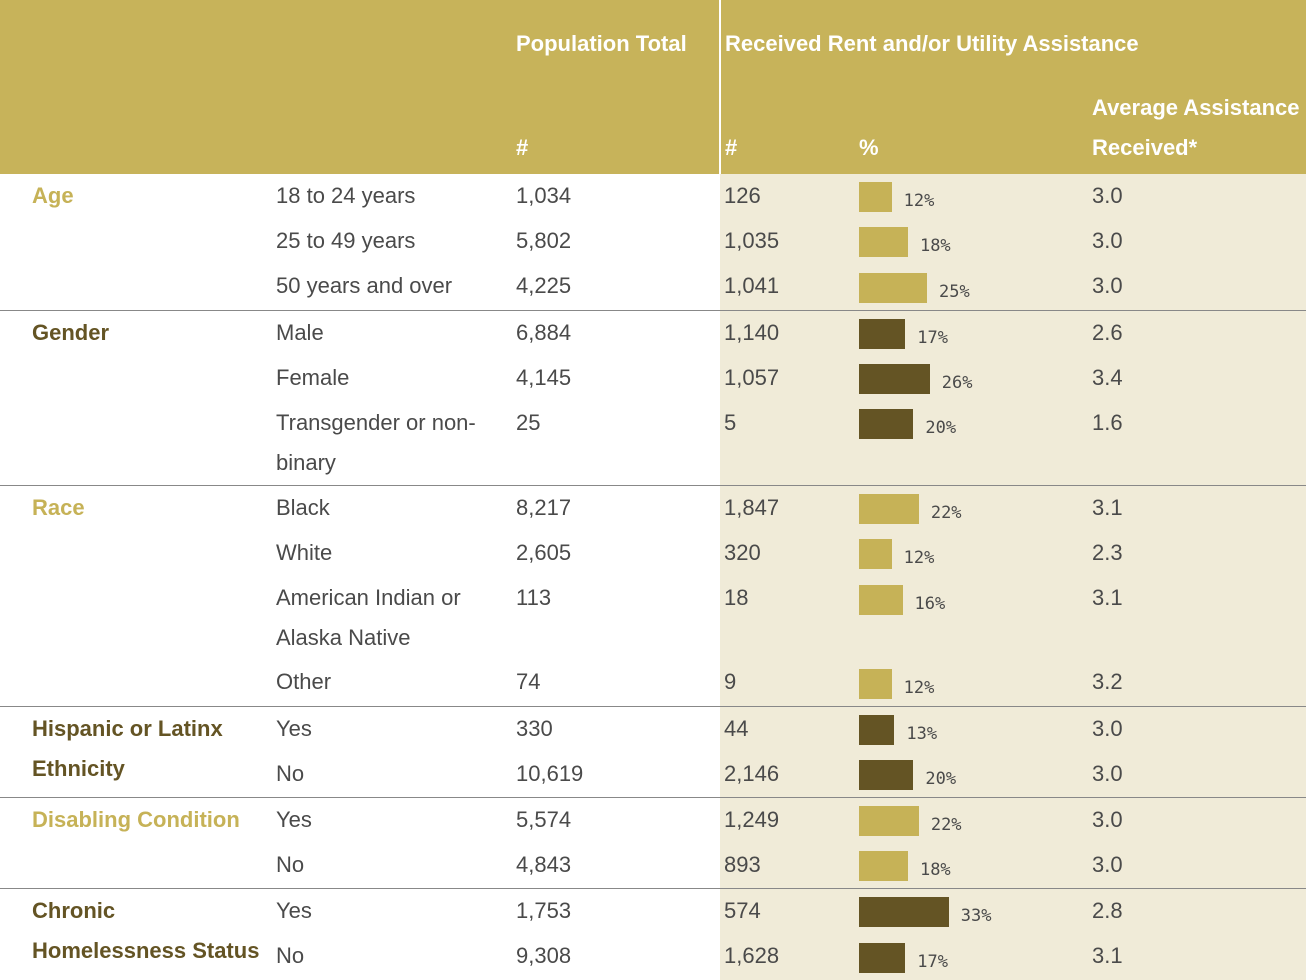 The image size is (1306, 980). What do you see at coordinates (787, 911) in the screenshot?
I see `count: 574` at bounding box center [787, 911].